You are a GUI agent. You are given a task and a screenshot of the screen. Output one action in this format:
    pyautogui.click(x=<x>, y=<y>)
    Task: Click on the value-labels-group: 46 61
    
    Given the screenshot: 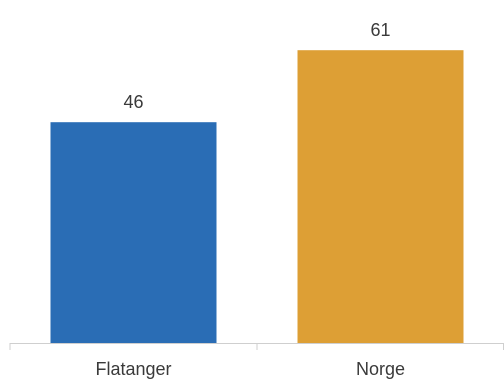 What is the action you would take?
    pyautogui.click(x=256, y=66)
    